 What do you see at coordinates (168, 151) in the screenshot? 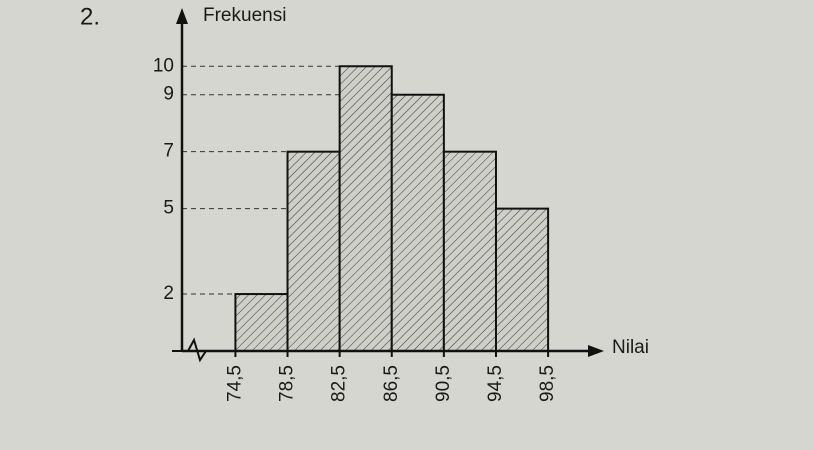
I see `y-tick-label: 7` at bounding box center [168, 151].